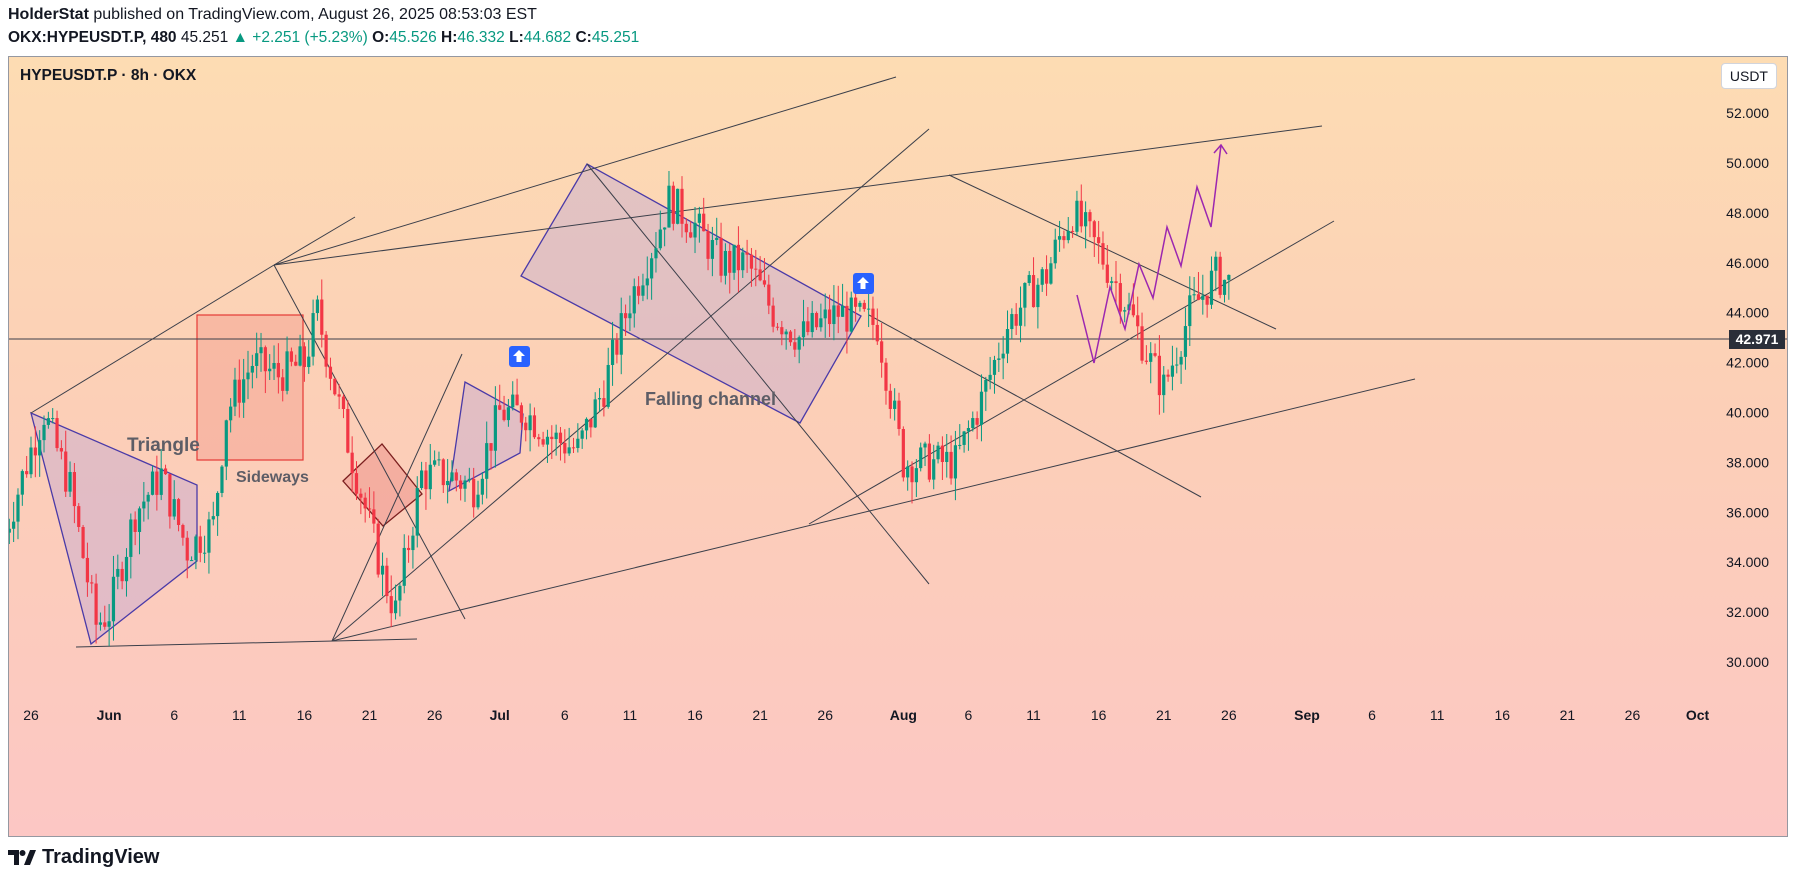 This screenshot has width=1796, height=882. What do you see at coordinates (691, 293) in the screenshot?
I see `falling-channel-box` at bounding box center [691, 293].